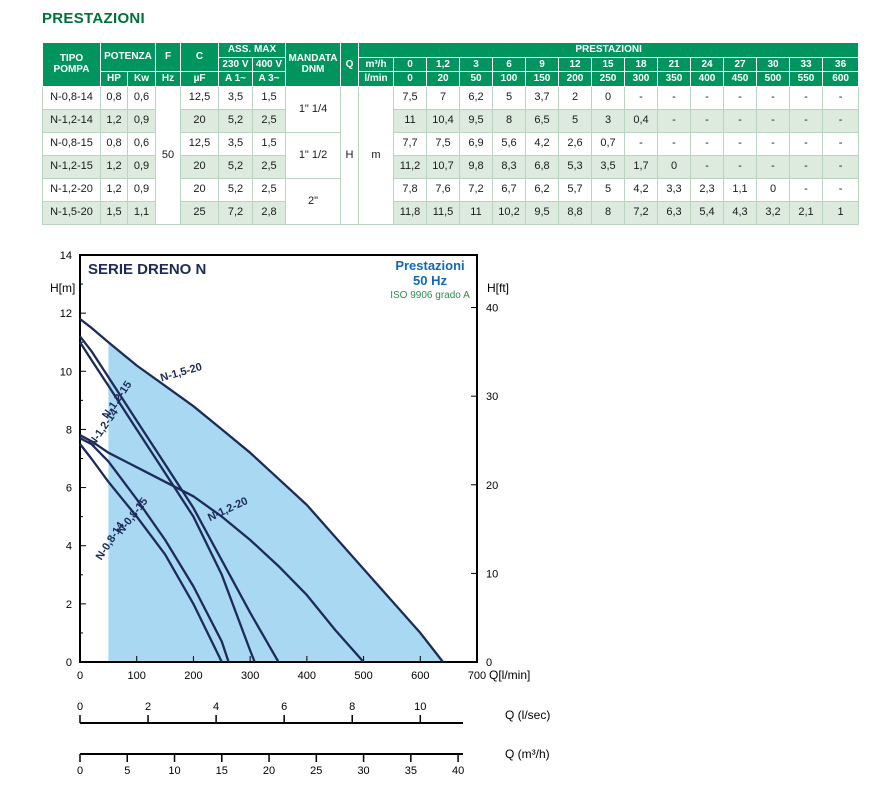 This screenshot has height=793, width=896. Describe the element at coordinates (199, 166) in the screenshot. I see `uf-cell: 20` at that location.